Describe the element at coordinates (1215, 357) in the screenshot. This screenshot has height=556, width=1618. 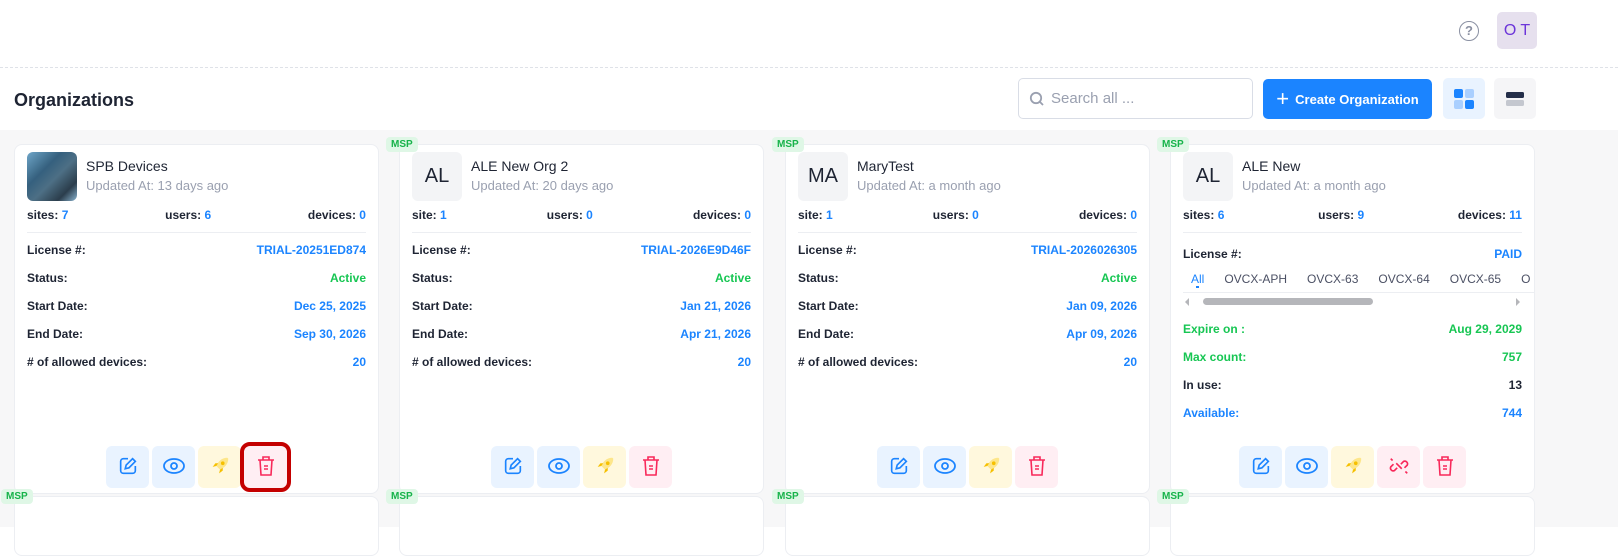
I see `row-label: Max count:` at that location.